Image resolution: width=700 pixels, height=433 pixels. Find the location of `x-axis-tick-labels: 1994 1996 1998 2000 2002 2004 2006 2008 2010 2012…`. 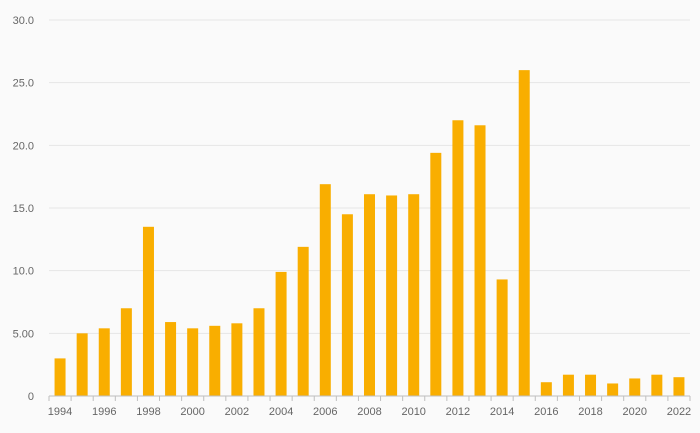

x-axis-tick-labels: 1994 1996 1998 2000 2002 2004 2006 2008 2010 2012… is located at coordinates (369, 412).